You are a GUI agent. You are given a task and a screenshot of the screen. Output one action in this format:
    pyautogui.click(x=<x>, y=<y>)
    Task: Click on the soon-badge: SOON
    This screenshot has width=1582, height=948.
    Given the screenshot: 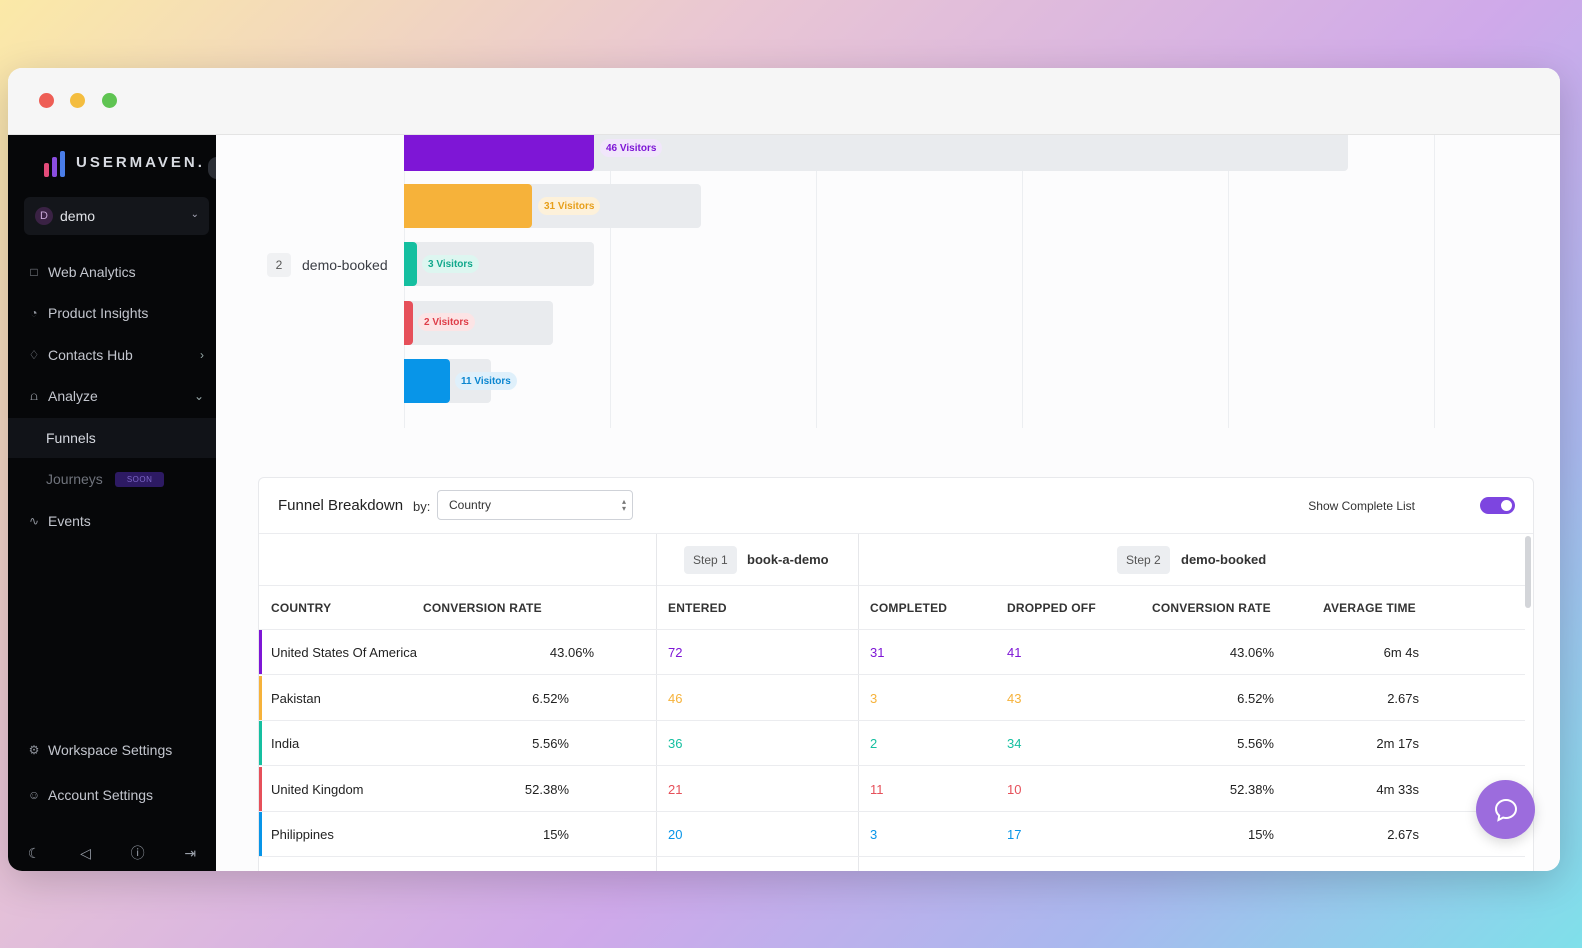 What is the action you would take?
    pyautogui.click(x=139, y=479)
    